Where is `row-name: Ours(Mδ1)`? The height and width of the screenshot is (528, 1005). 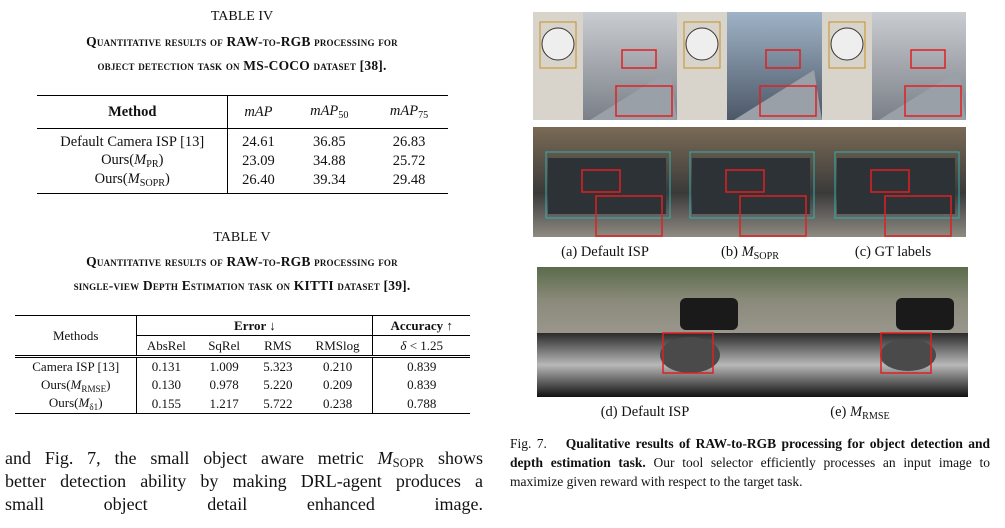
row-name: Ours(Mδ1) is located at coordinates (76, 404).